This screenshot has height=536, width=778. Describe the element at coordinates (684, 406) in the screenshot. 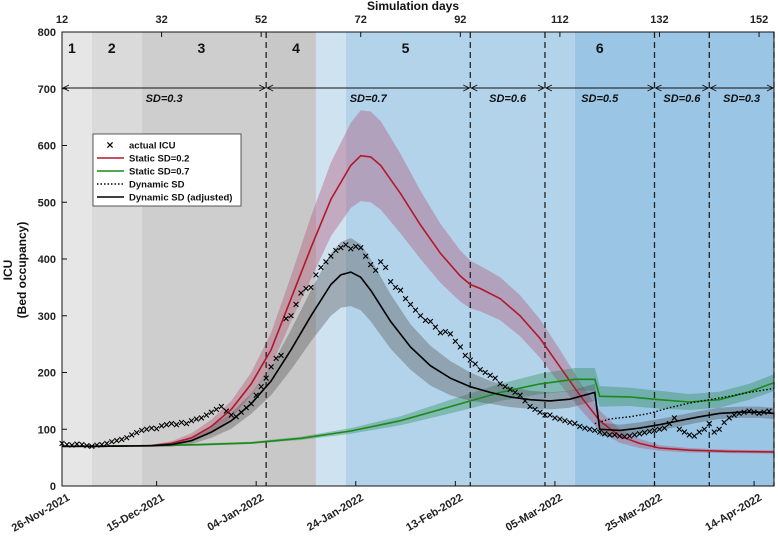

I see `series-dynamic-sd` at that location.